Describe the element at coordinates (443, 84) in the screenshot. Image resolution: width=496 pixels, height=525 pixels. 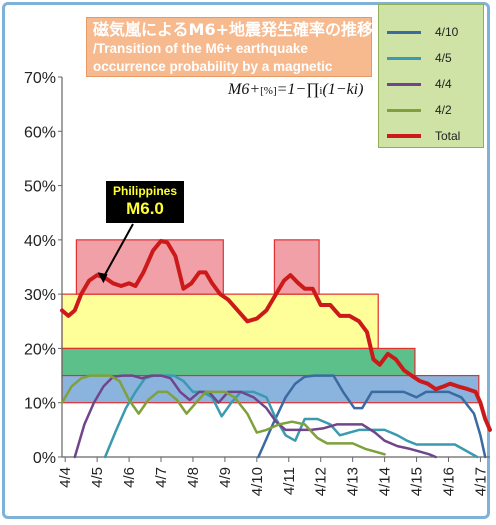
I see `legend-label: 4/4` at that location.